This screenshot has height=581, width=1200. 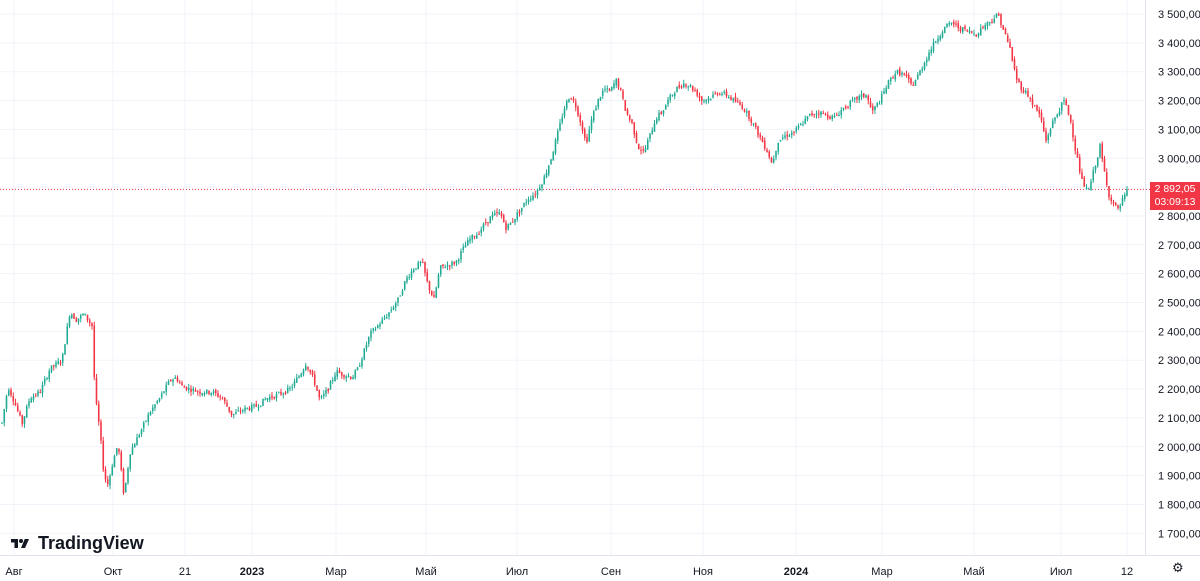 I want to click on x-tick-label: 21, so click(x=185, y=572).